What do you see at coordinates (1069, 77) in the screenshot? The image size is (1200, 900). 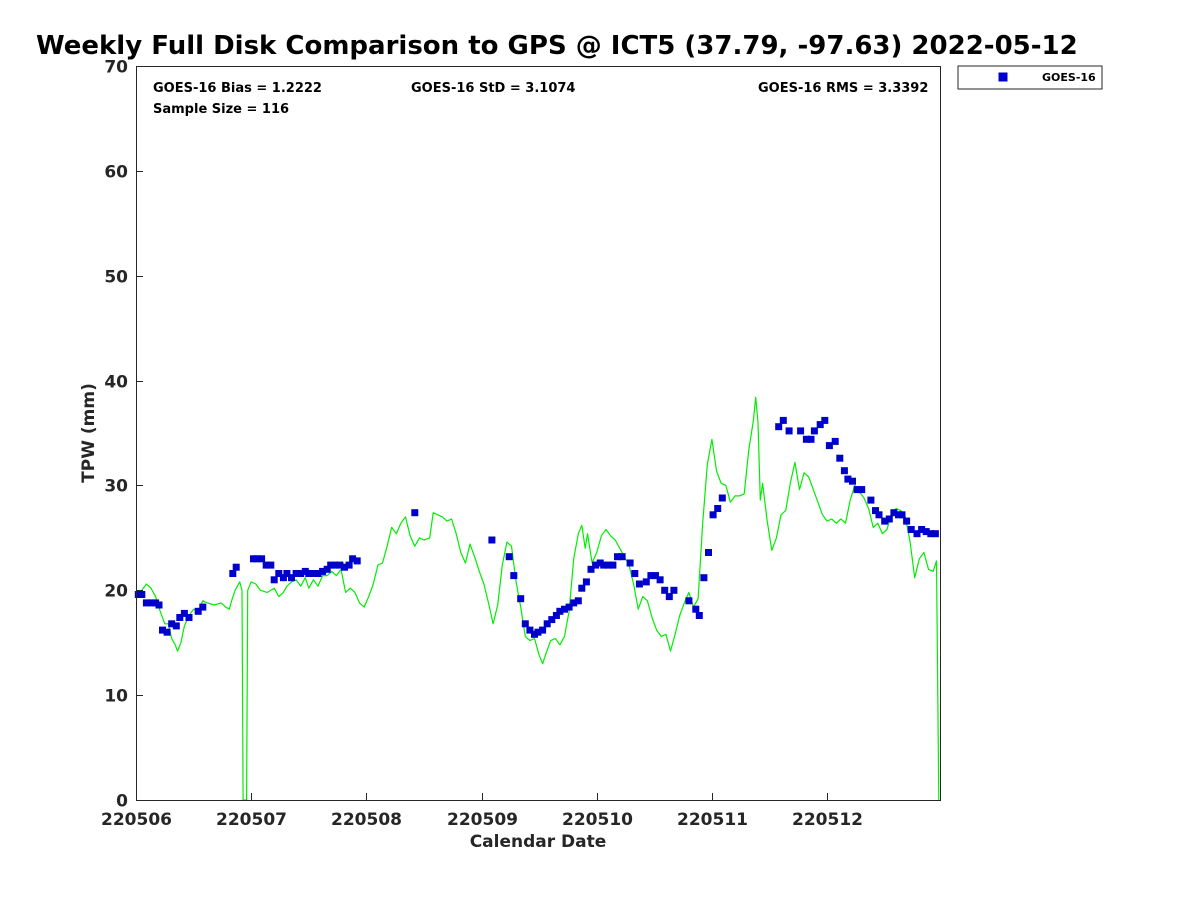 I see `legend-label-goes16: GOES-16` at bounding box center [1069, 77].